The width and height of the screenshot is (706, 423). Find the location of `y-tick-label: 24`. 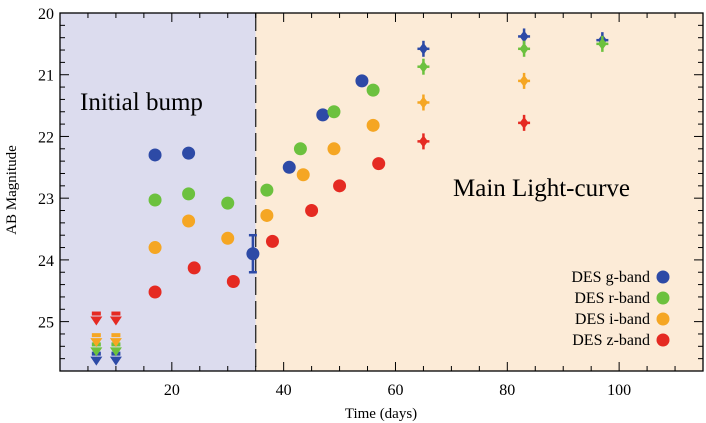

y-tick-label: 24 is located at coordinates (46, 261).